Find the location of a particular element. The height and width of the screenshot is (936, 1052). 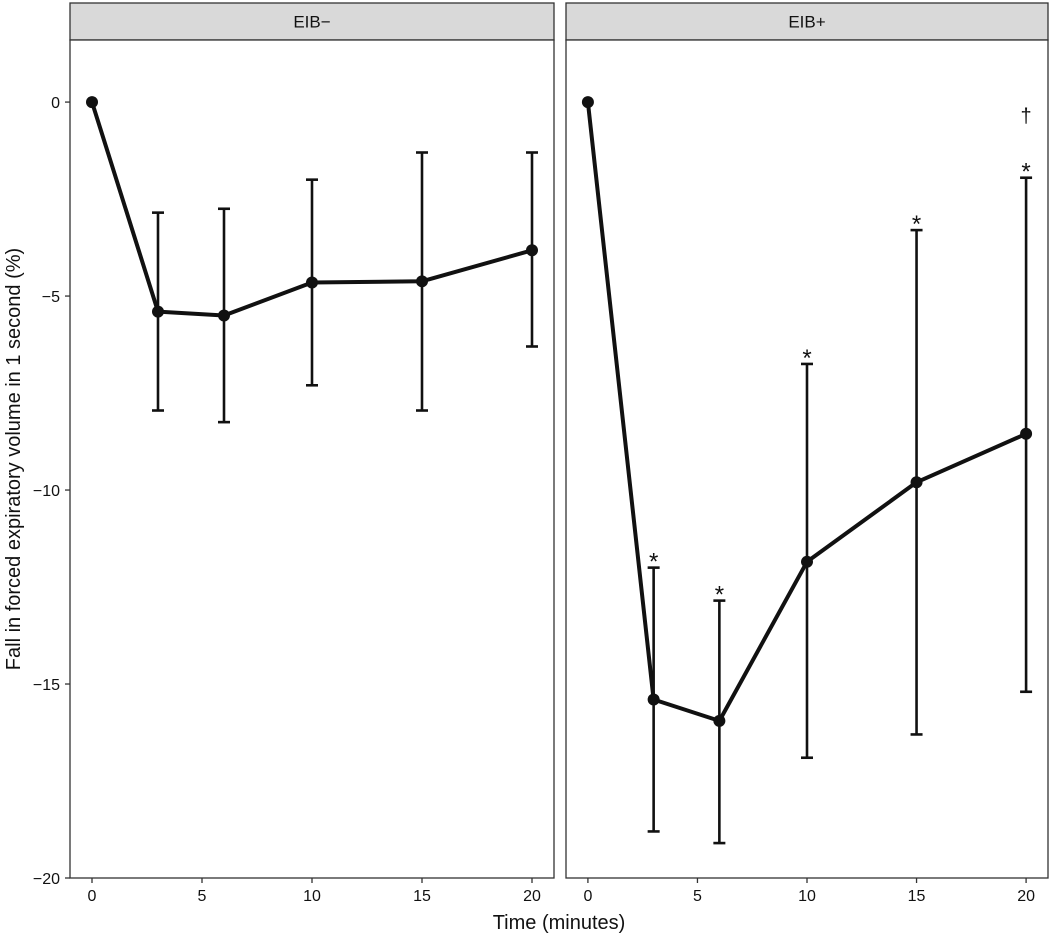

facet-strip-label: EIB− is located at coordinates (311, 22).